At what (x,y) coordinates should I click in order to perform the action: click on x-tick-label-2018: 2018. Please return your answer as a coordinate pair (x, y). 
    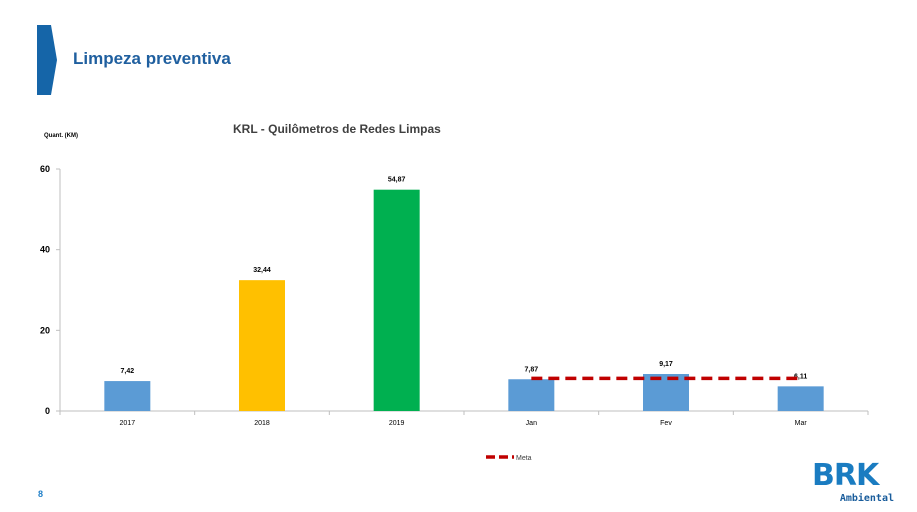
    Looking at the image, I should click on (262, 423).